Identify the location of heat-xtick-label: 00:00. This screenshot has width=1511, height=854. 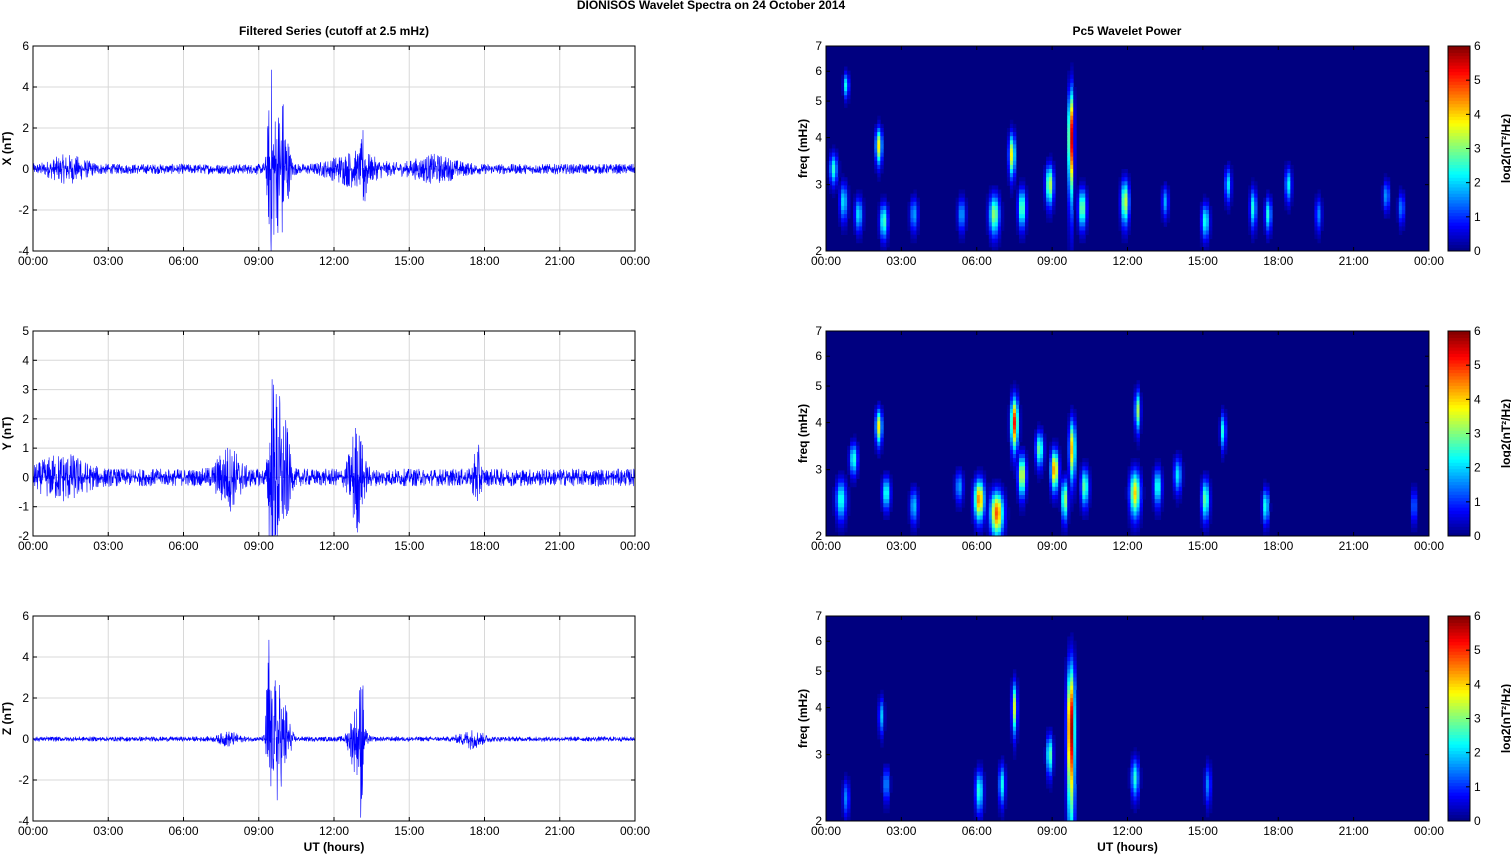
(826, 261).